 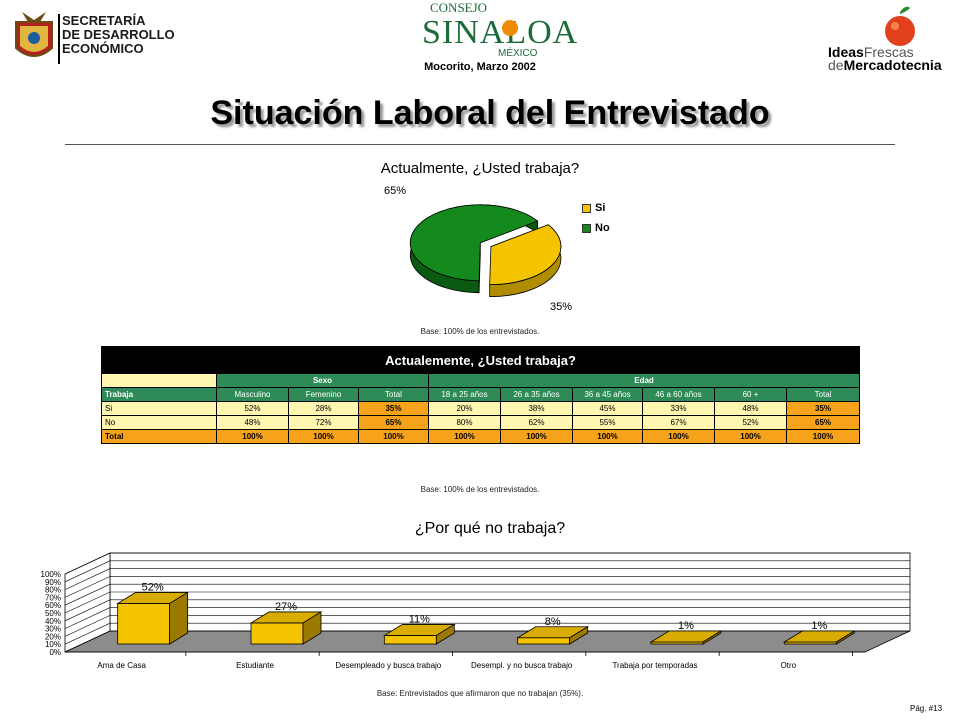 What do you see at coordinates (846, 52) in the screenshot?
I see `brand-ideas: Ideas` at bounding box center [846, 52].